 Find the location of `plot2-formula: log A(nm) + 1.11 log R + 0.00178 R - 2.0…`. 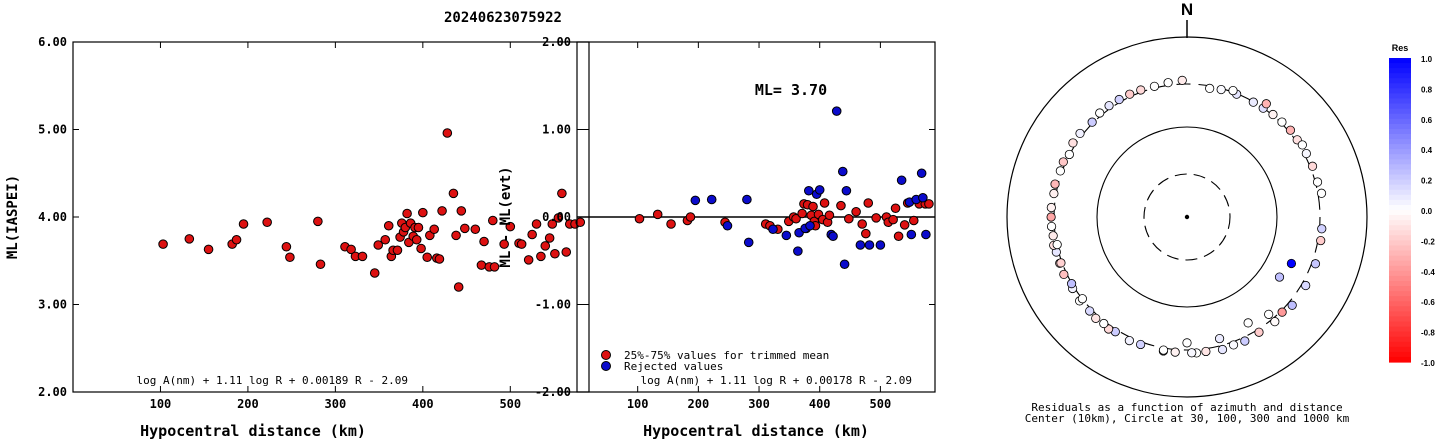

plot2-formula: log A(nm) + 1.11 log R + 0.00178 R - 2.0… is located at coordinates (776, 380).